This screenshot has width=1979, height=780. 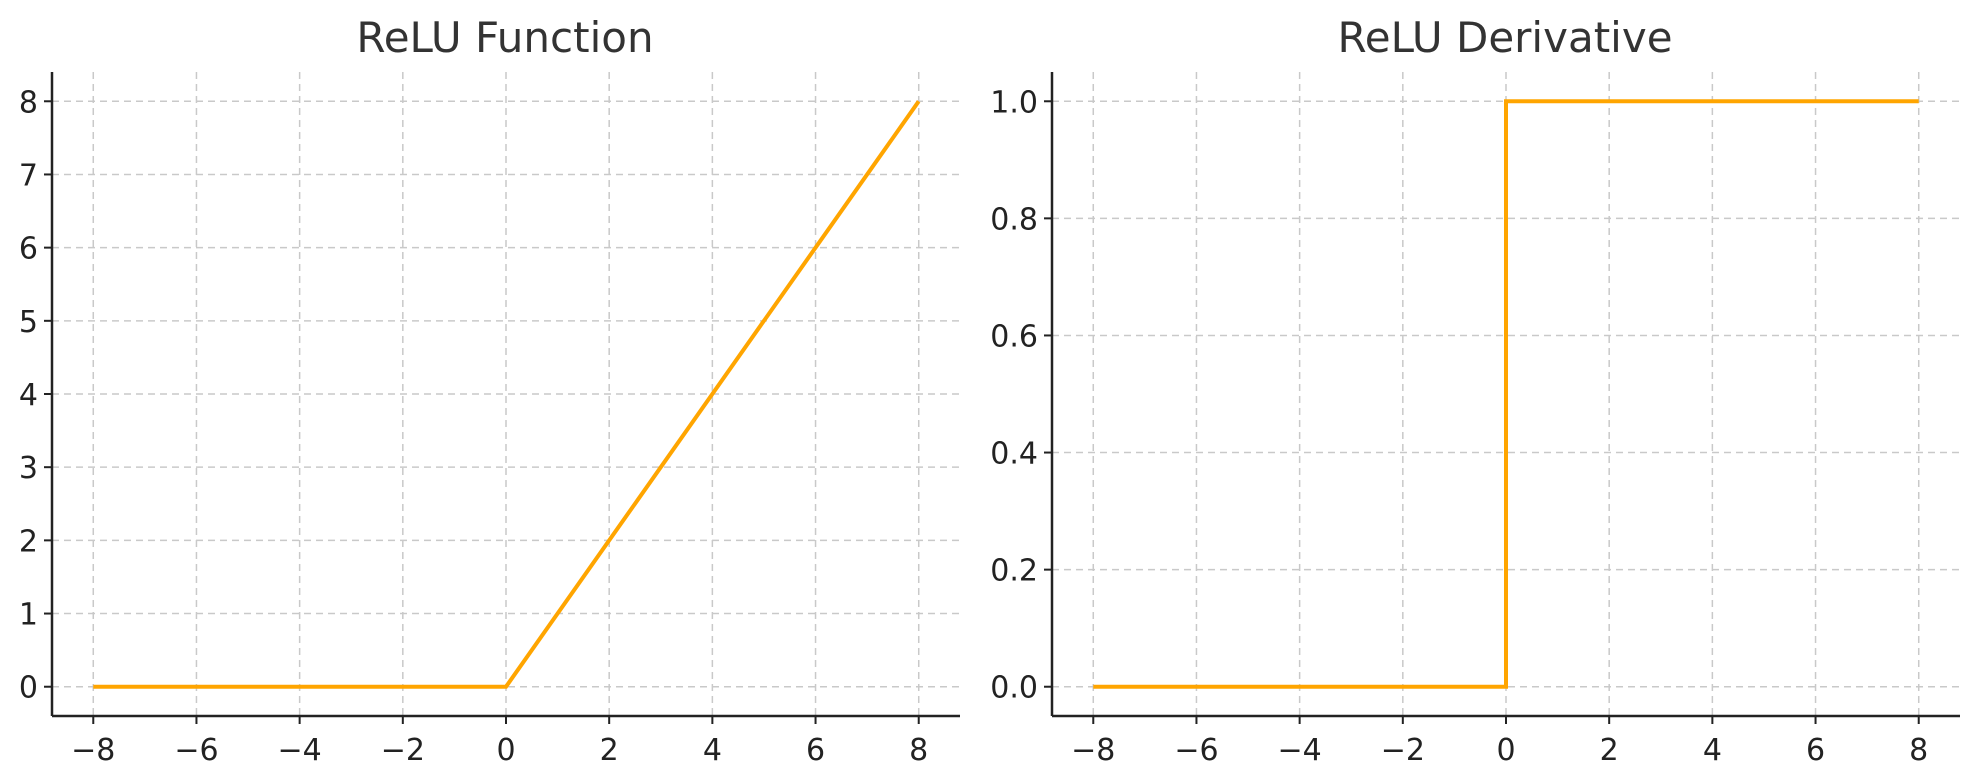 What do you see at coordinates (403, 750) in the screenshot?
I see `relu-function-x-tick-label: −2` at bounding box center [403, 750].